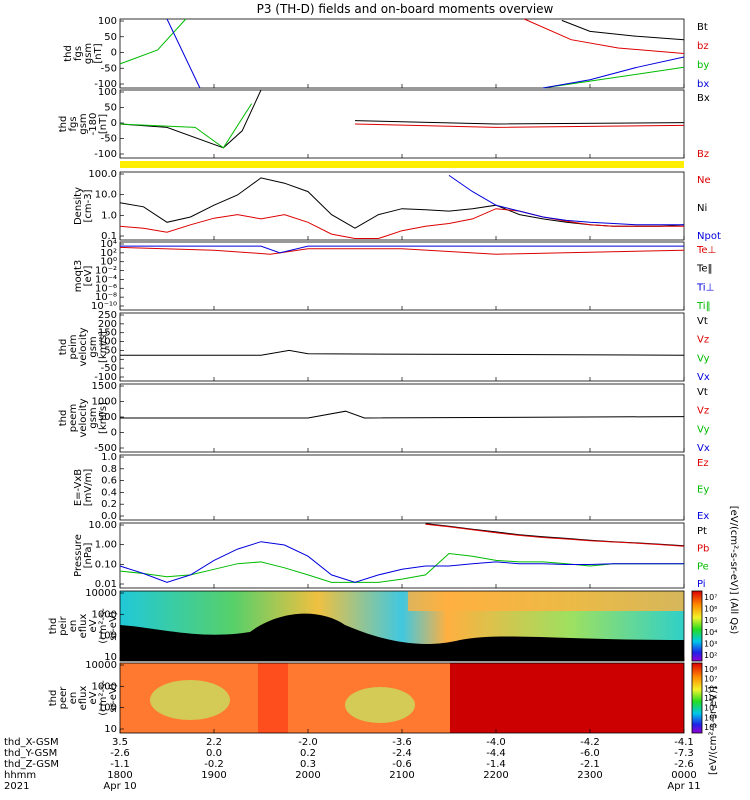 This screenshot has height=800, width=750. I want to click on ephemeris-value: 1900, so click(213, 775).